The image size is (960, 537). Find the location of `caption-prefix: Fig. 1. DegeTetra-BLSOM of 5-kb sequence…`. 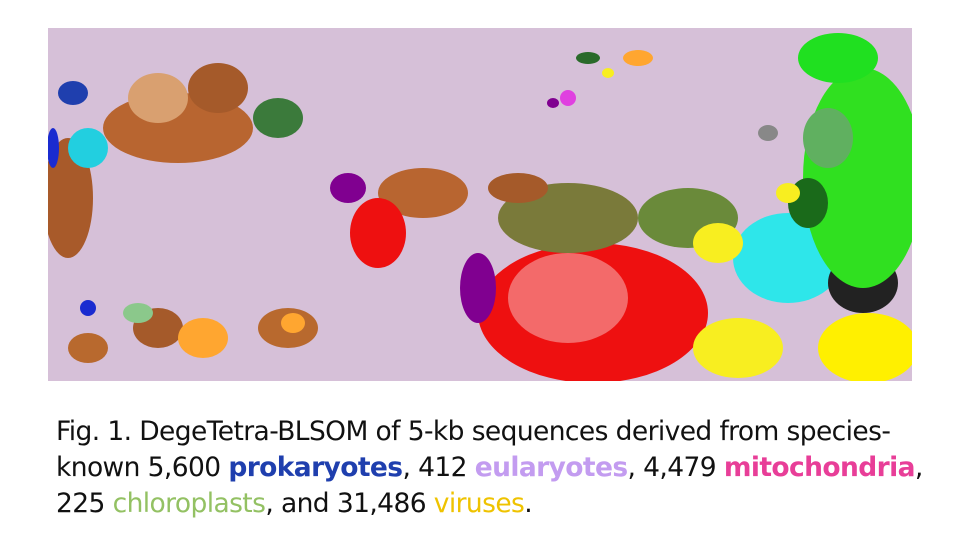

caption-prefix: Fig. 1. DegeTetra-BLSOM of 5-kb sequence… is located at coordinates (473, 449).